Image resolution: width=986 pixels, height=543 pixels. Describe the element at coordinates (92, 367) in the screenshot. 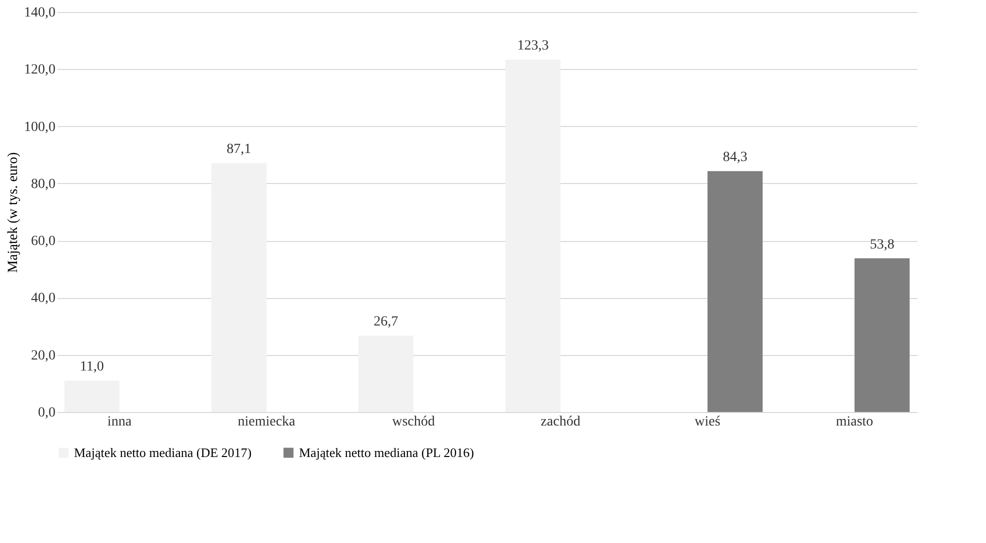

I see `data-label: 11,0` at that location.